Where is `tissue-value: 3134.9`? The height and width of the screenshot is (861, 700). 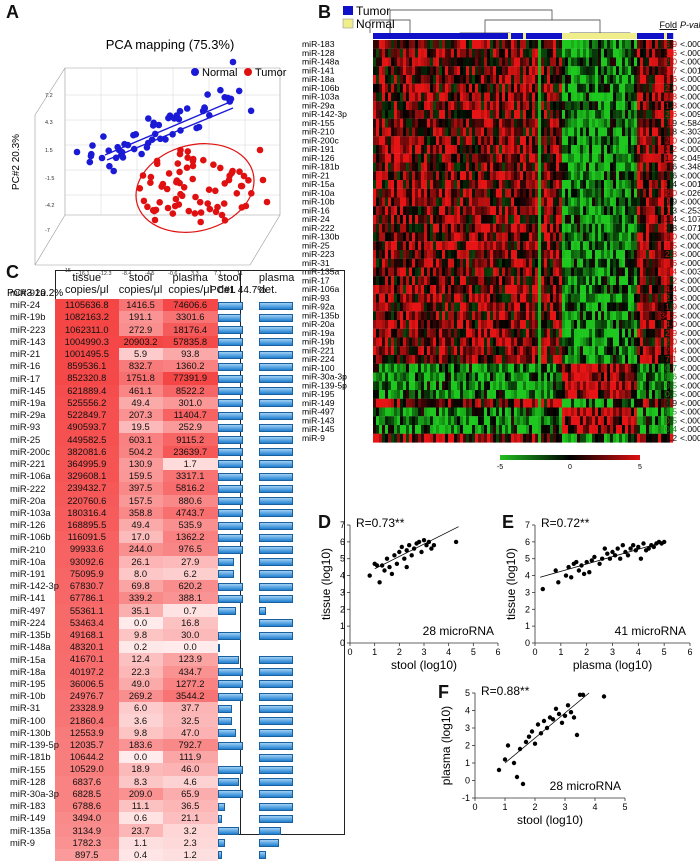 tissue-value: 3134.9 is located at coordinates (87, 830).